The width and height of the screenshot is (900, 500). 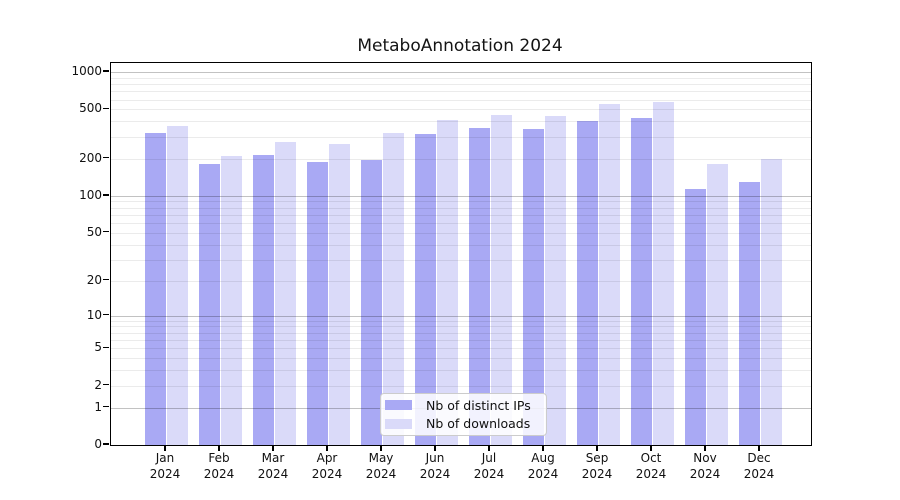 What do you see at coordinates (273, 466) in the screenshot?
I see `x-axis-tick-label: Mar 2024` at bounding box center [273, 466].